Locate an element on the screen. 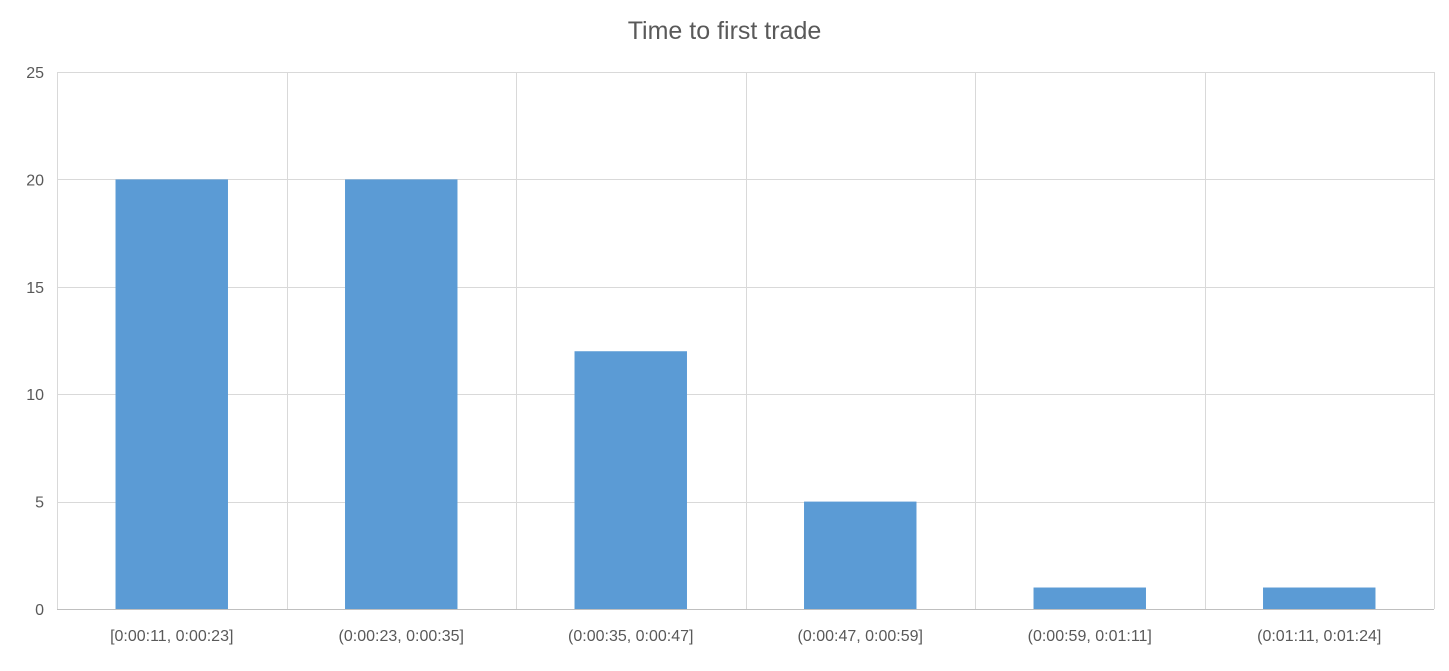 The image size is (1449, 671). x-tick-label: (0:00:59, 0:01:11] is located at coordinates (1090, 636).